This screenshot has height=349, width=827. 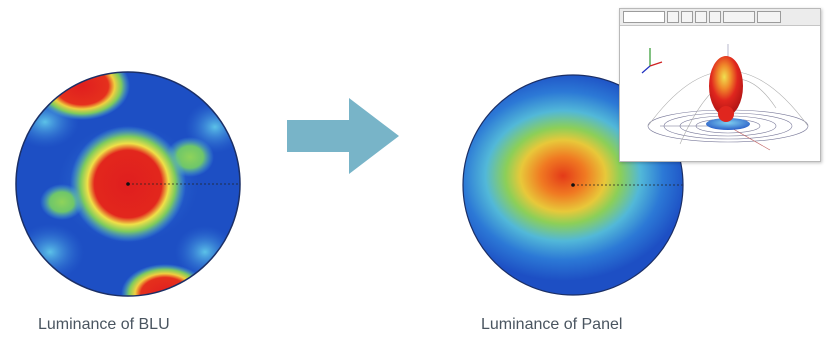 What do you see at coordinates (552, 324) in the screenshot?
I see `panel-caption: Luminance of Panel` at bounding box center [552, 324].